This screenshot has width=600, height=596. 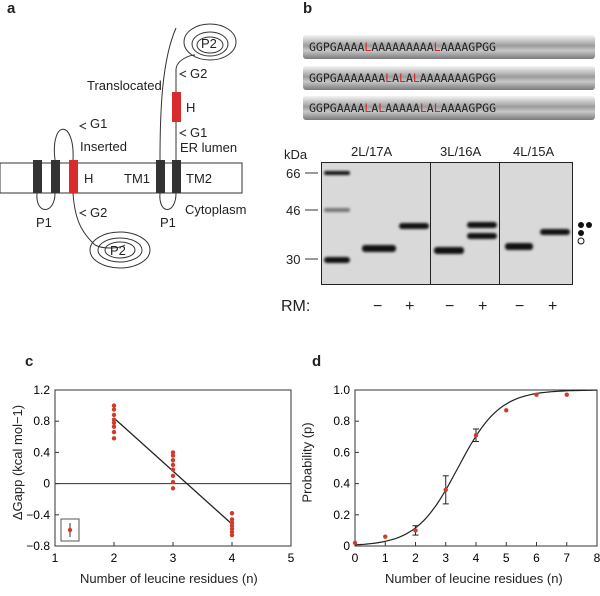 What do you see at coordinates (337, 108) in the screenshot?
I see `sequence-segment: GGPGAAAA` at bounding box center [337, 108].